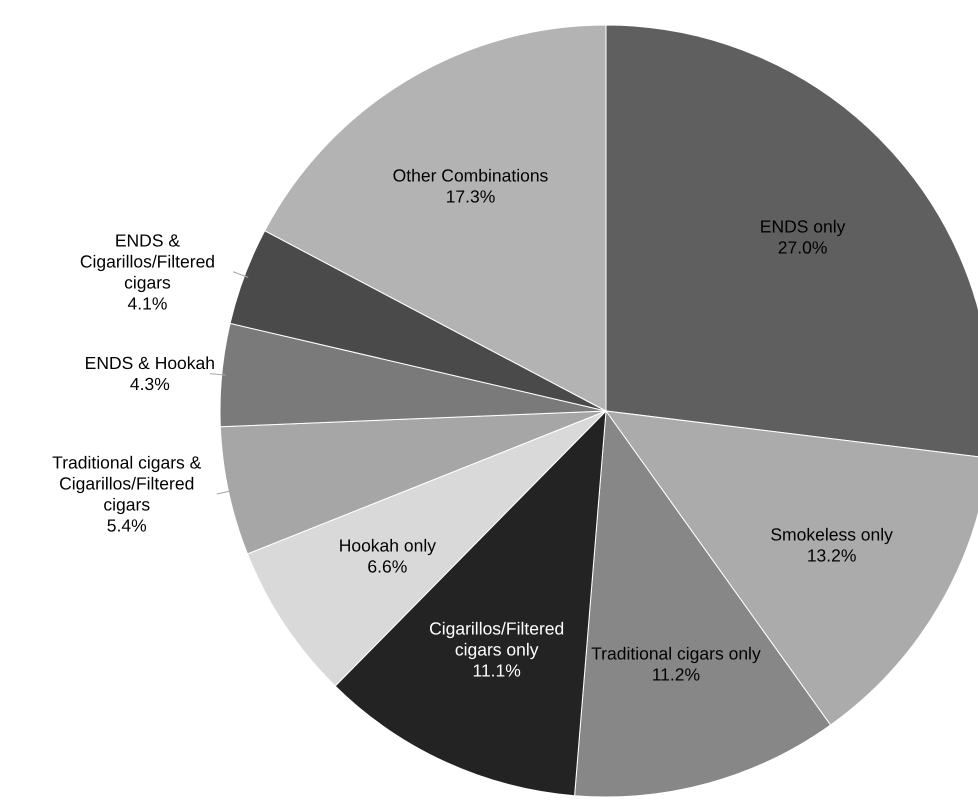 The width and height of the screenshot is (978, 802). I want to click on data-label: 4.3%, so click(150, 384).